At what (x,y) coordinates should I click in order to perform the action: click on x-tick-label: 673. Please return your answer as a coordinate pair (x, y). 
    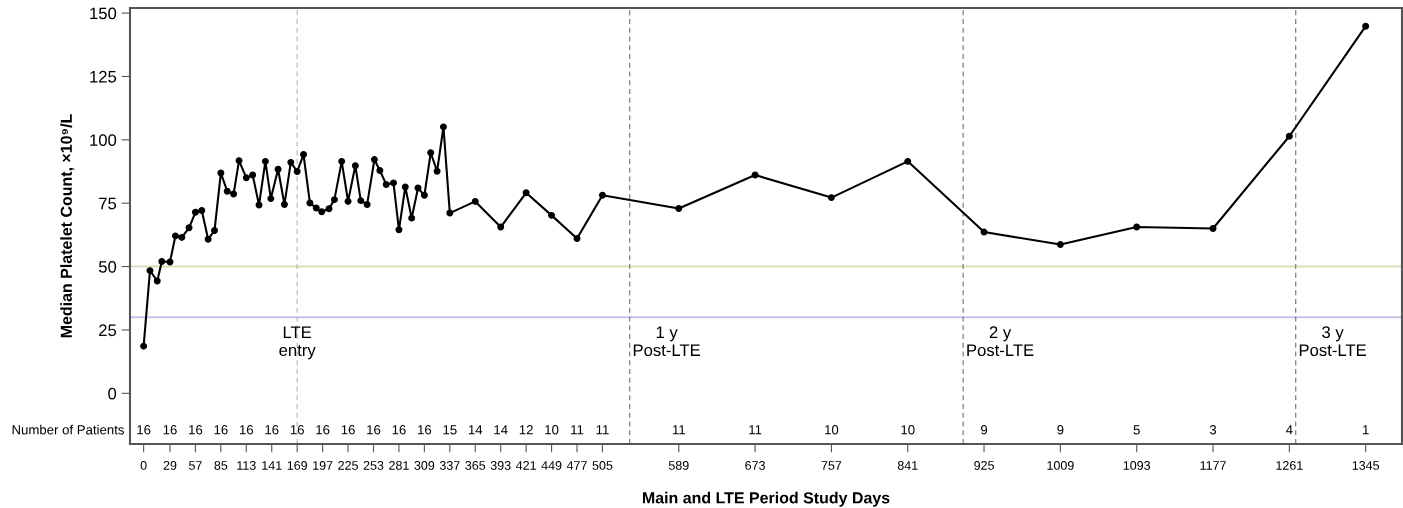
    Looking at the image, I should click on (755, 465).